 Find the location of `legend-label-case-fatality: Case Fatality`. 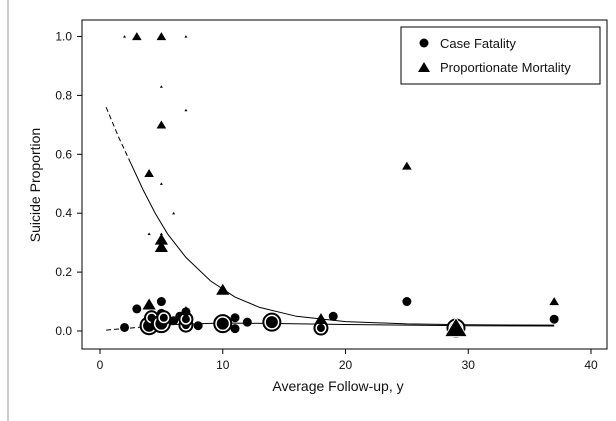

legend-label-case-fatality: Case Fatality is located at coordinates (478, 43).